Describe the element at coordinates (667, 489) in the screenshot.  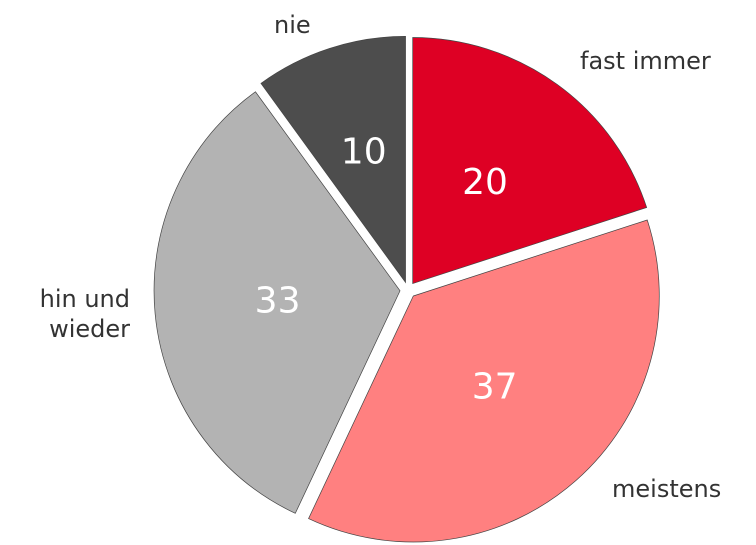
I see `category-label: meistens` at that location.